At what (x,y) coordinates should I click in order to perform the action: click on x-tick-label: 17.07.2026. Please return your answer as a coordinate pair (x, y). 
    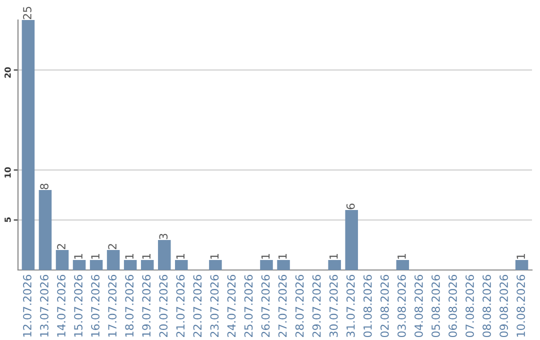
    Looking at the image, I should click on (112, 305).